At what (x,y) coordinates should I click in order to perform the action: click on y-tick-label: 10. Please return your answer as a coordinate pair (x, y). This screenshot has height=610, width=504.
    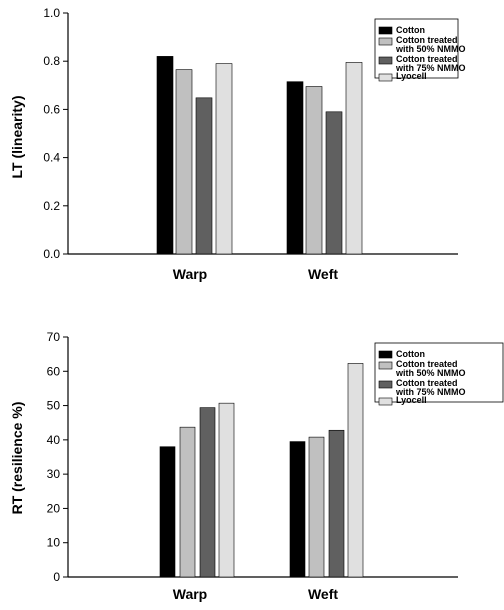
    Looking at the image, I should click on (54, 543).